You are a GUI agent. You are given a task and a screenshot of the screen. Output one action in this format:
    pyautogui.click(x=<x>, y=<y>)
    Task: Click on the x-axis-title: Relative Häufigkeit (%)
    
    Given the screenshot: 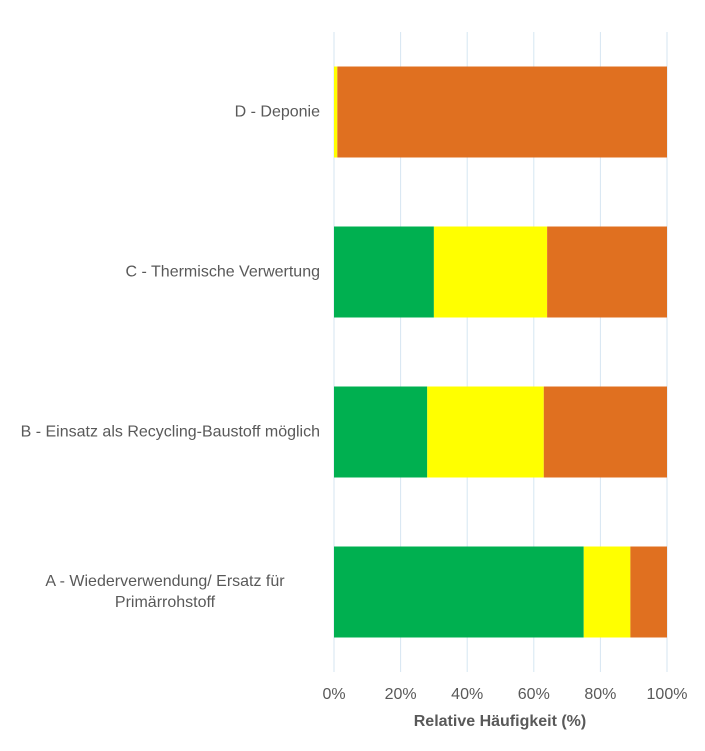 What is the action you would take?
    pyautogui.click(x=500, y=721)
    